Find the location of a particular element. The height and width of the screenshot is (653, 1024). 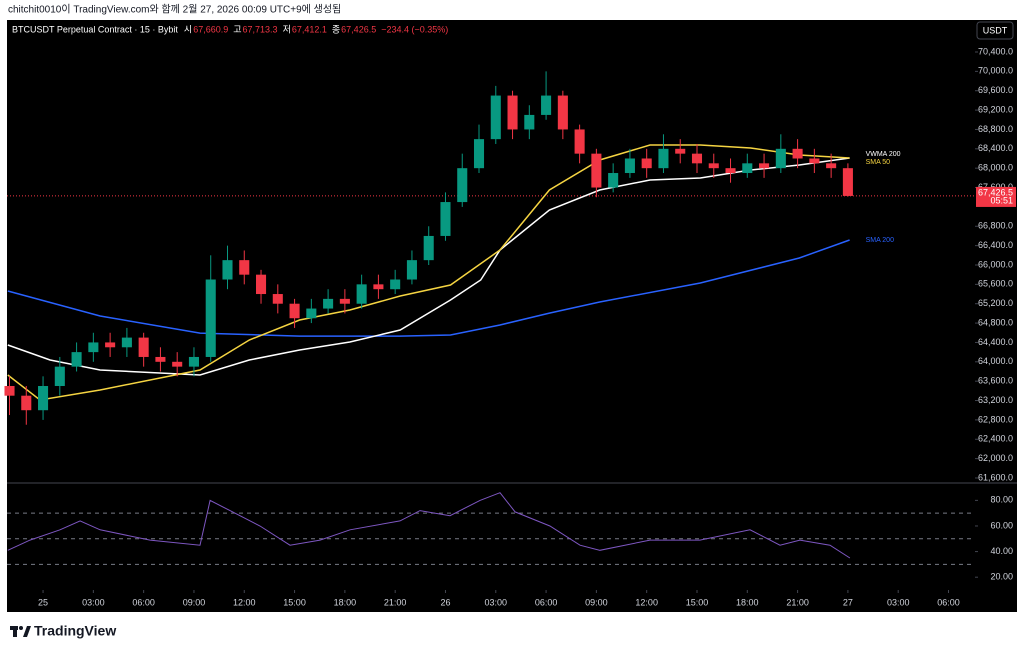

x-tick-label: 18:00 is located at coordinates (345, 602).